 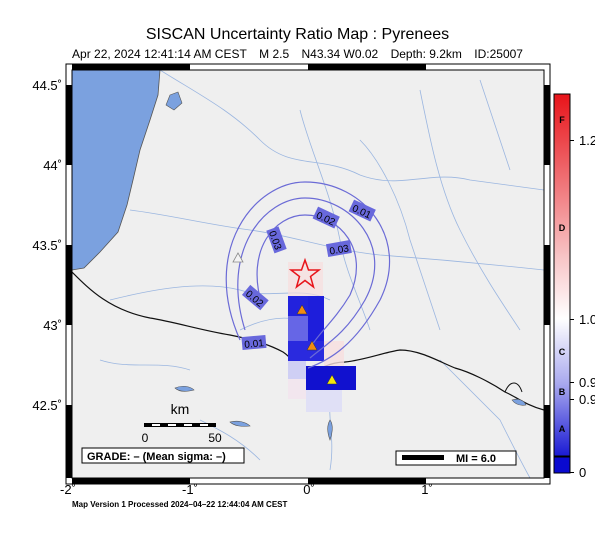 I want to click on grade-letter: A, so click(x=562, y=429).